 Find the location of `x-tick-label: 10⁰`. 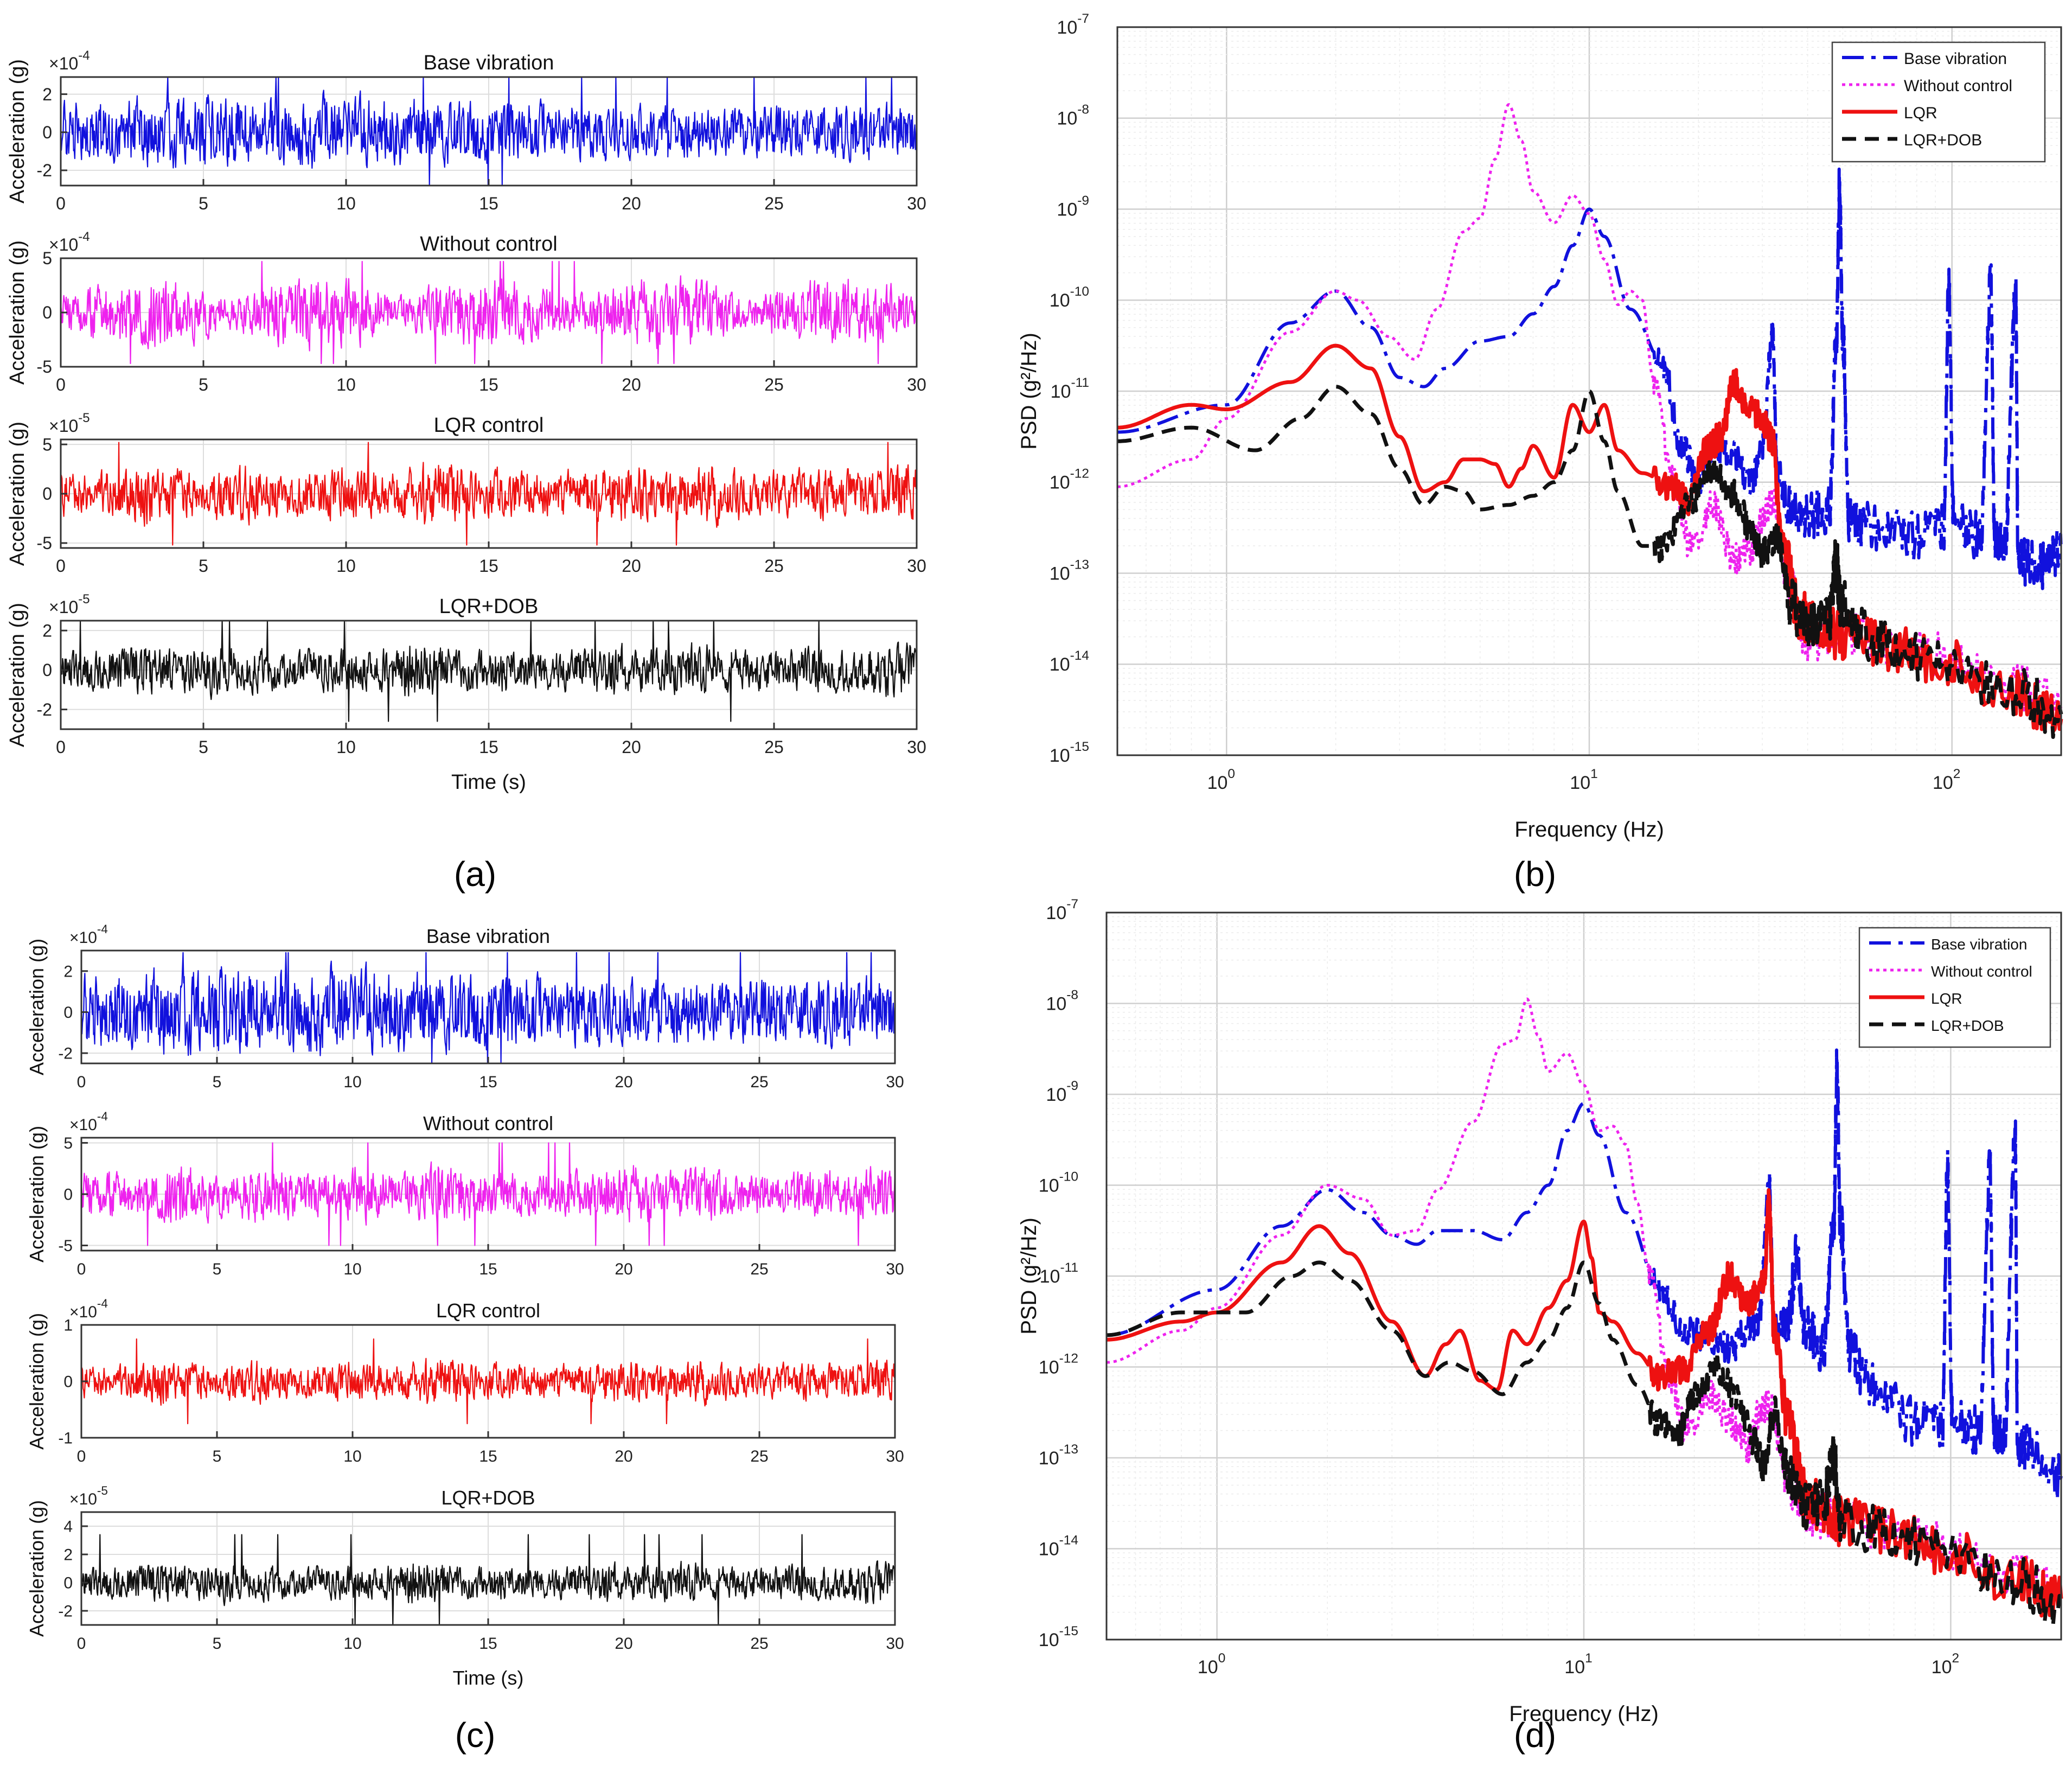

x-tick-label: 10⁰ is located at coordinates (1211, 1664).